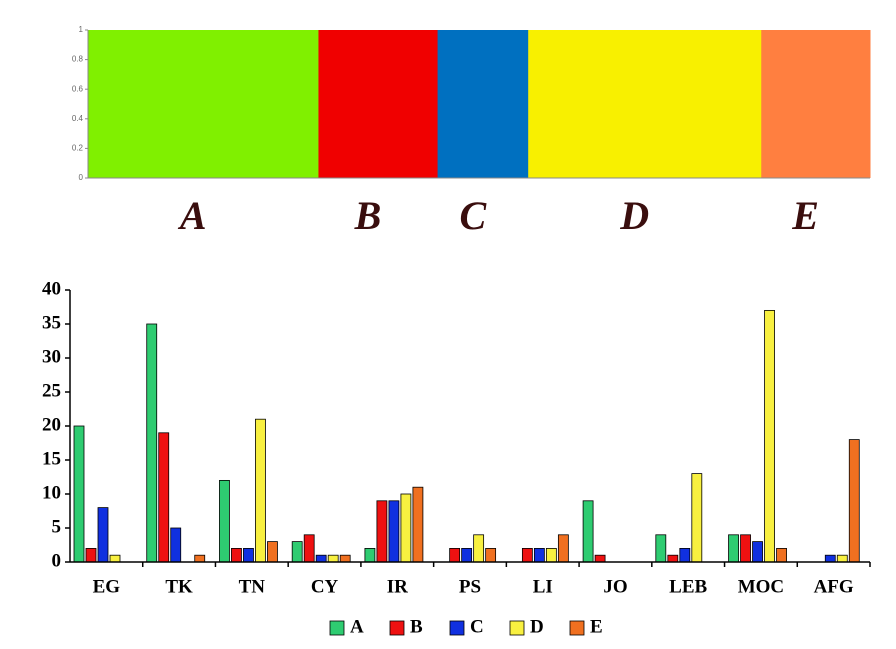 This screenshot has width=896, height=649. What do you see at coordinates (634, 215) in the screenshot?
I see `cluster-label: D` at bounding box center [634, 215].